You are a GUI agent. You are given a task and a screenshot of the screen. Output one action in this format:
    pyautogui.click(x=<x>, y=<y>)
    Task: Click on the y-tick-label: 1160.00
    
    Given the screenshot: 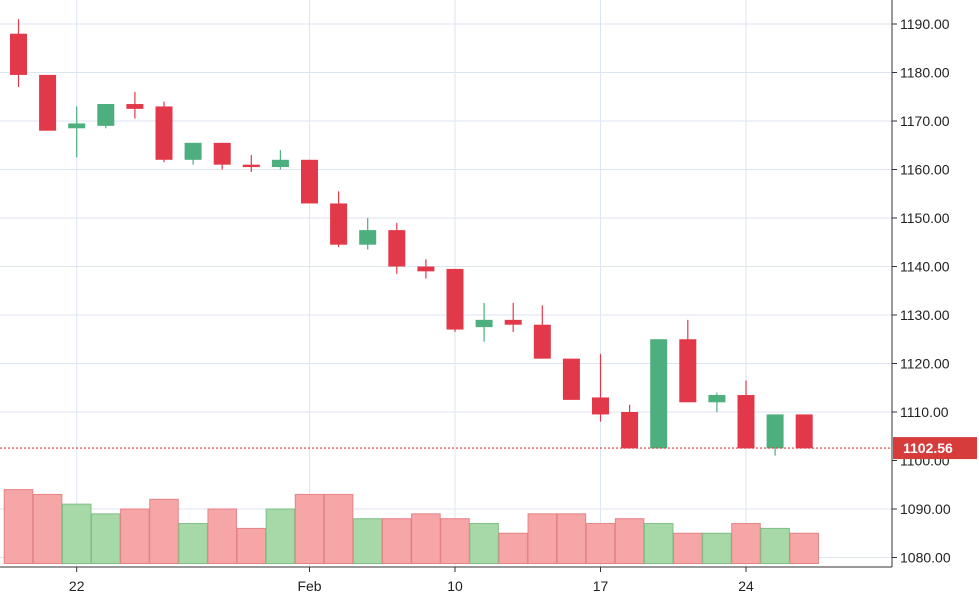 What is the action you would take?
    pyautogui.click(x=925, y=170)
    